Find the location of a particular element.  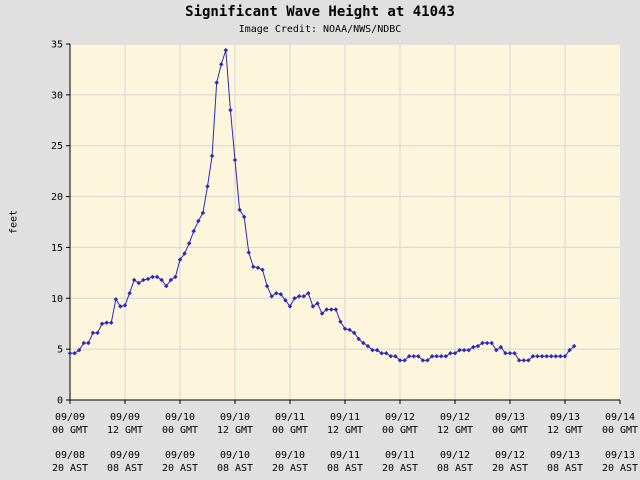

y-tick-label: 30 is located at coordinates (57, 95).